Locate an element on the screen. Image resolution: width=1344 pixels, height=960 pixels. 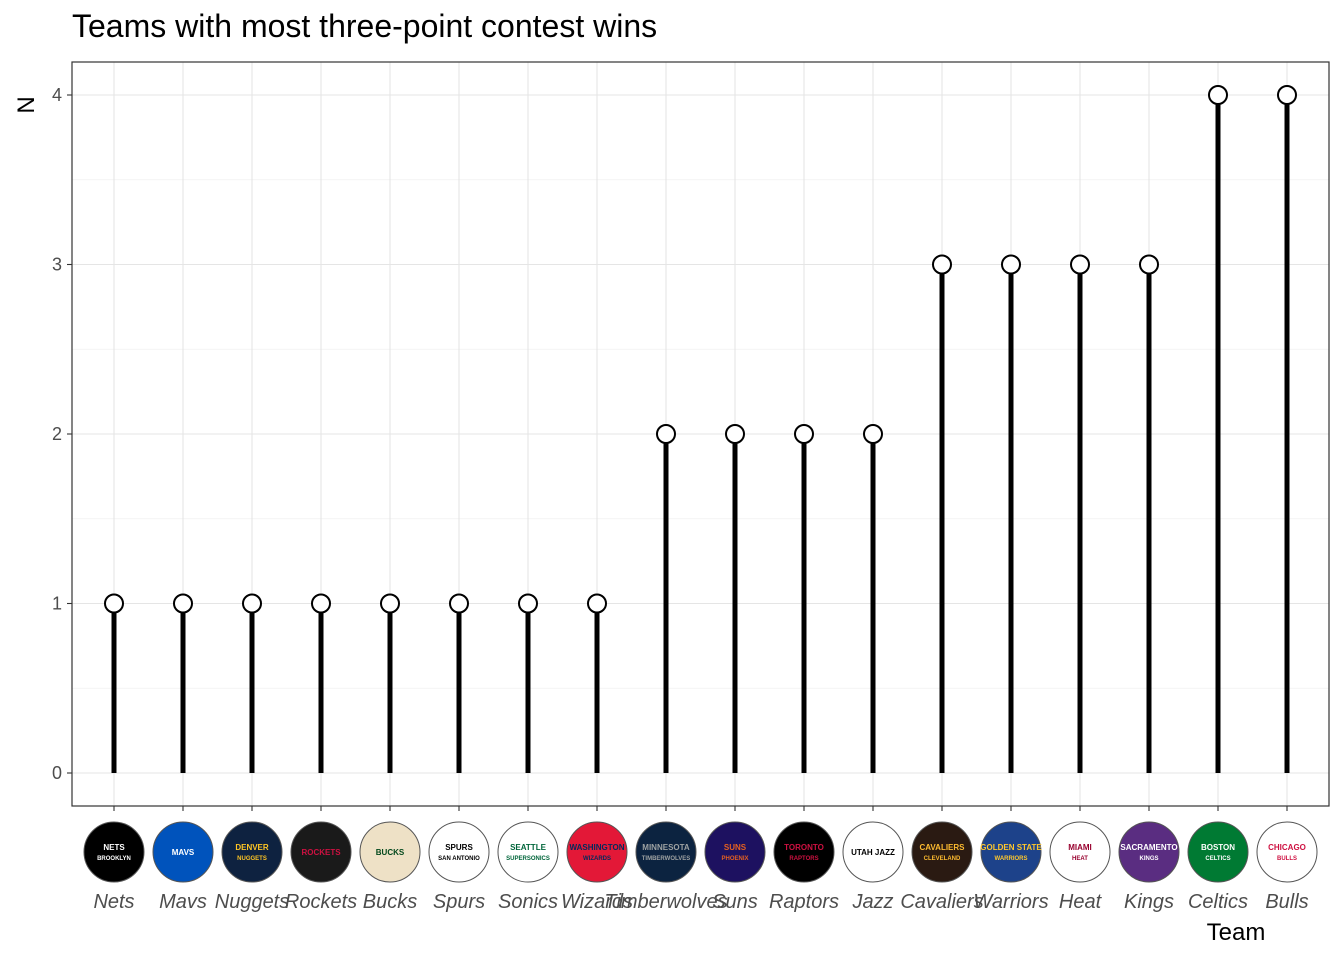
logo-text: NETS is located at coordinates (114, 847).